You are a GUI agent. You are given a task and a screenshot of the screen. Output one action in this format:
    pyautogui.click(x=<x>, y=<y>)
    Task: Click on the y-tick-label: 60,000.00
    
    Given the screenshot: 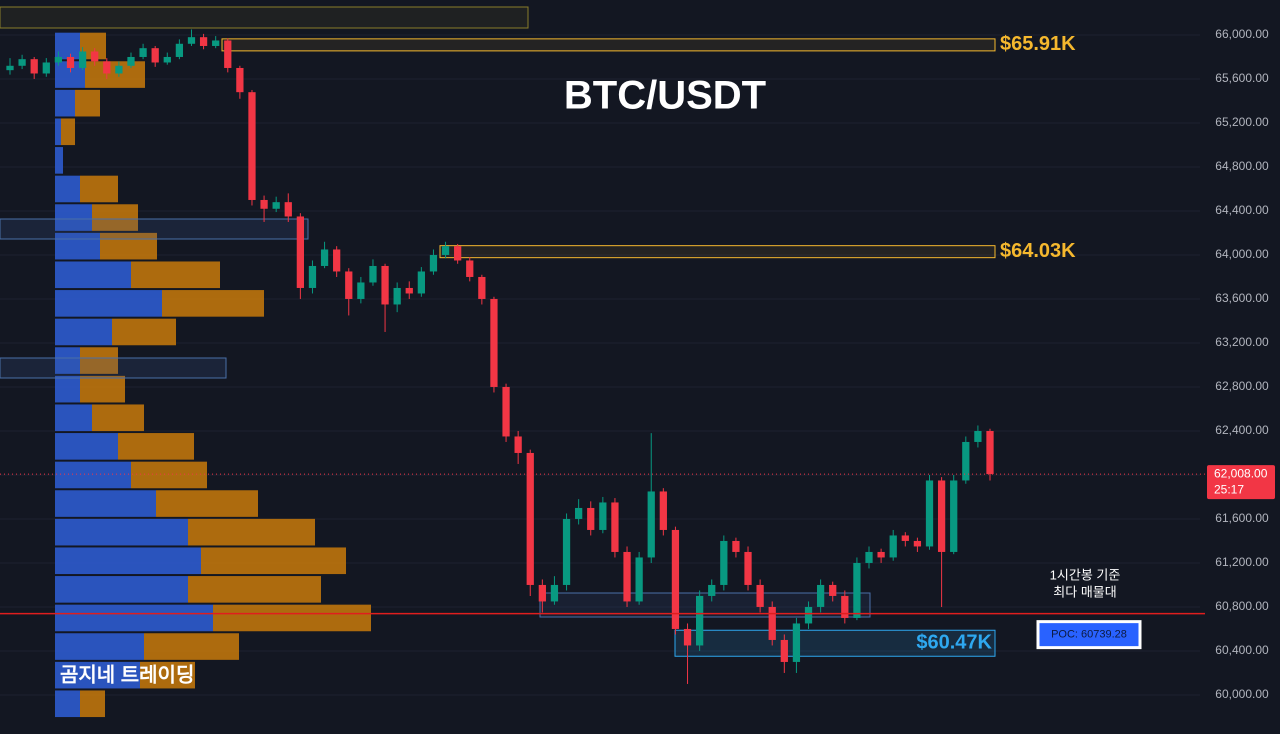 What is the action you would take?
    pyautogui.click(x=1242, y=694)
    